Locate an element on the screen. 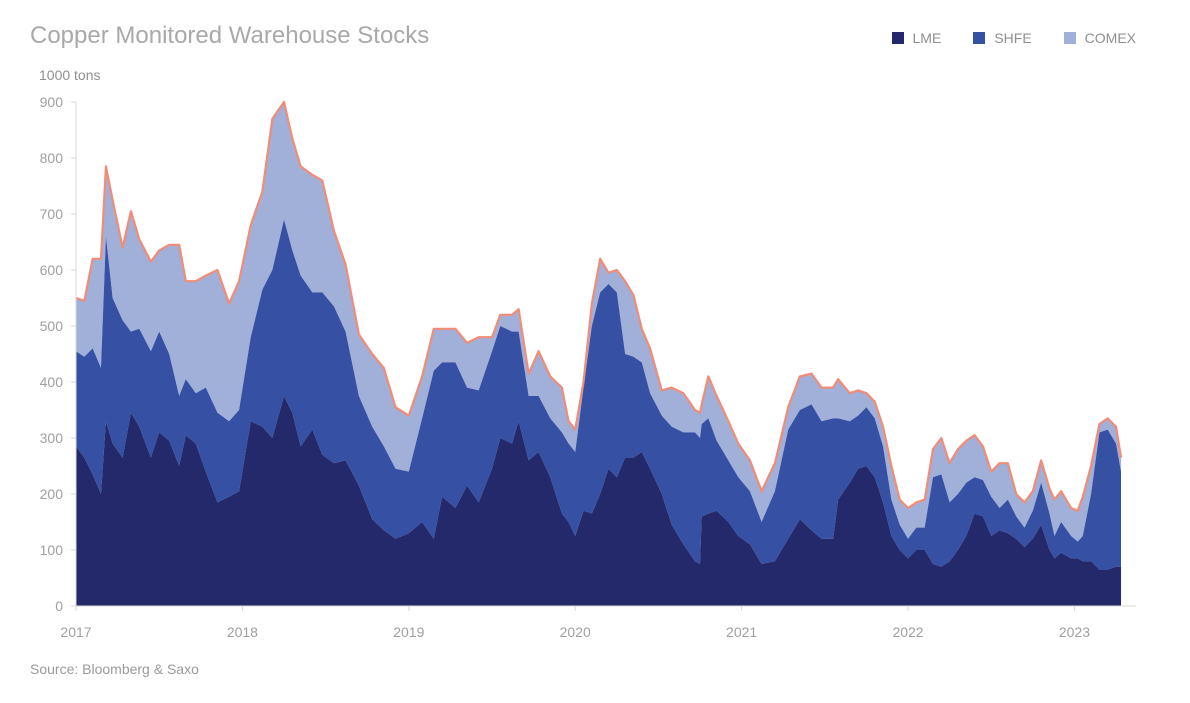  chart-source-note: Source: Bloomberg & Saxo is located at coordinates (114, 669).